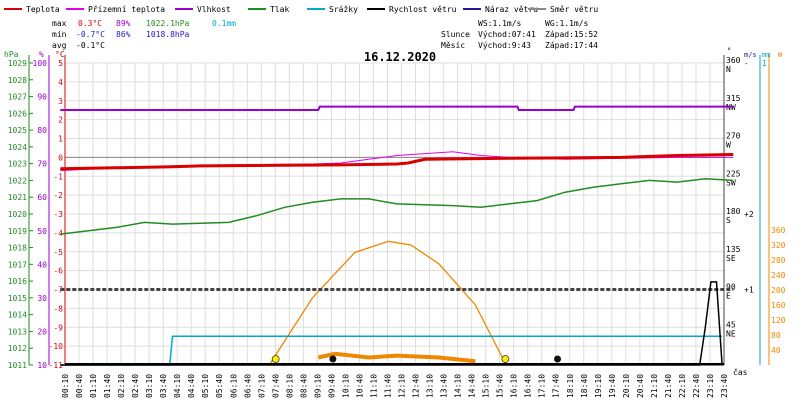 The image size is (800, 400). Describe the element at coordinates (746, 63) in the screenshot. I see `wind-tick-top: -` at that location.